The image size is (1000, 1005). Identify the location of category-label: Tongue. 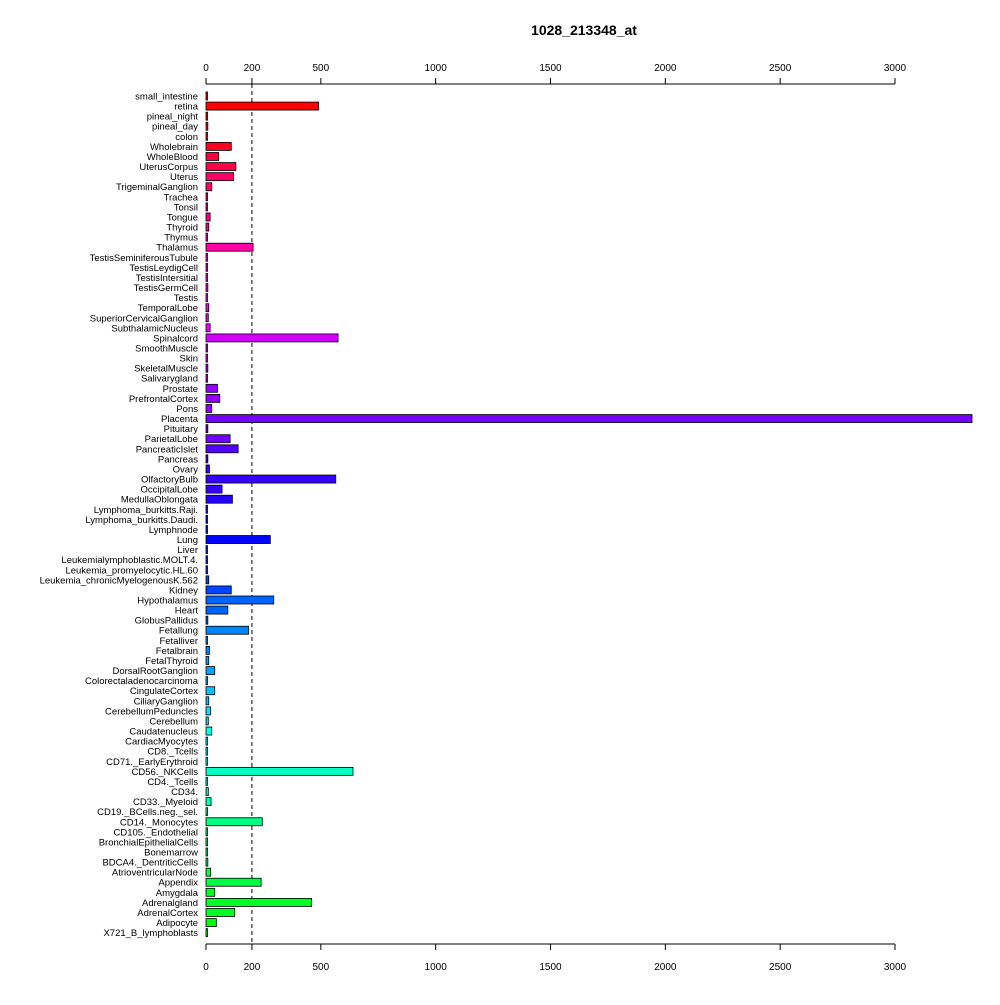
(182, 217).